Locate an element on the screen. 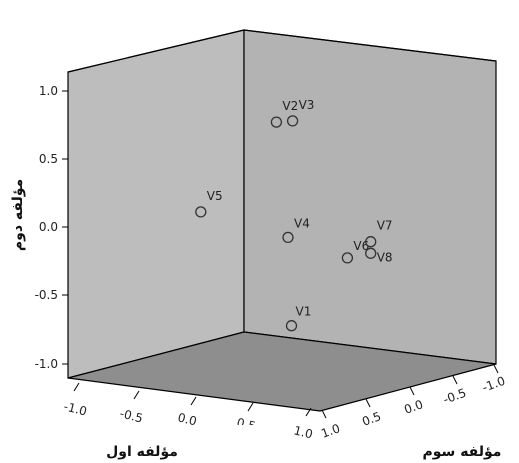 Image resolution: width=519 pixels, height=463 pixels. y-tick-label: 0.5 is located at coordinates (48, 159).